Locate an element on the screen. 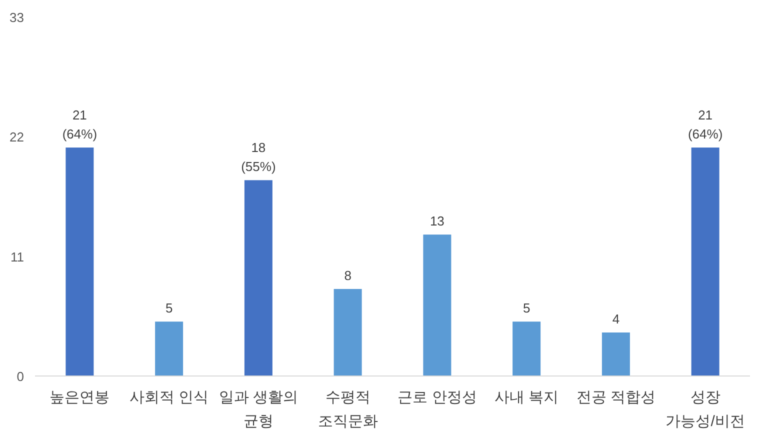  y-tick-label: 33 is located at coordinates (17, 17).